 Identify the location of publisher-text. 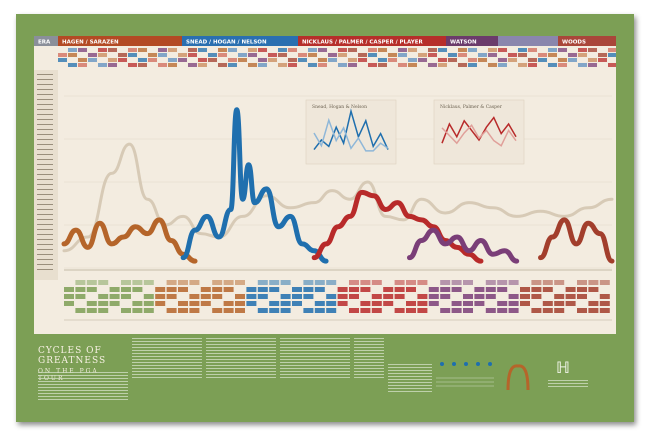
(568, 384).